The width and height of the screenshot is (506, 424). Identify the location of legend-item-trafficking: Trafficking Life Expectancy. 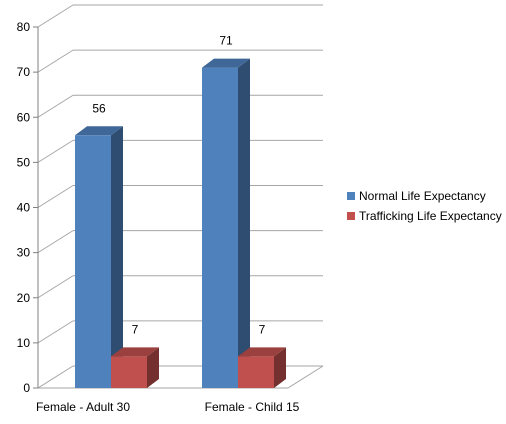
(424, 216).